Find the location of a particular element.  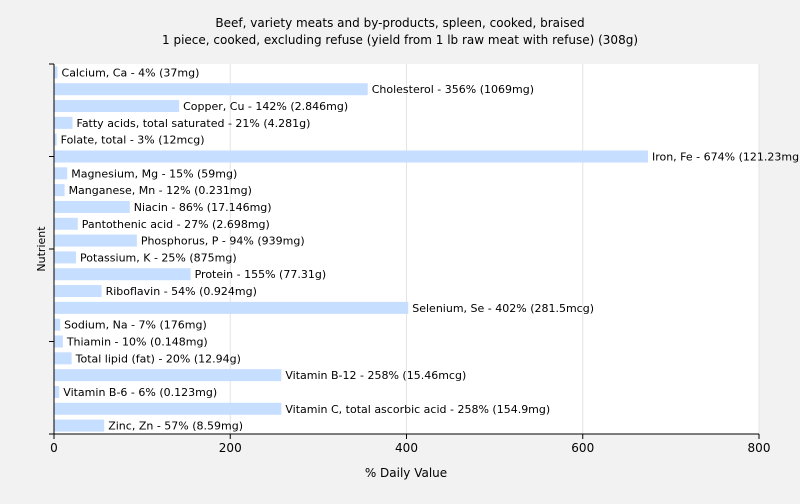

bar-label: Copper, Cu - 142% (2.846mg) is located at coordinates (265, 106).